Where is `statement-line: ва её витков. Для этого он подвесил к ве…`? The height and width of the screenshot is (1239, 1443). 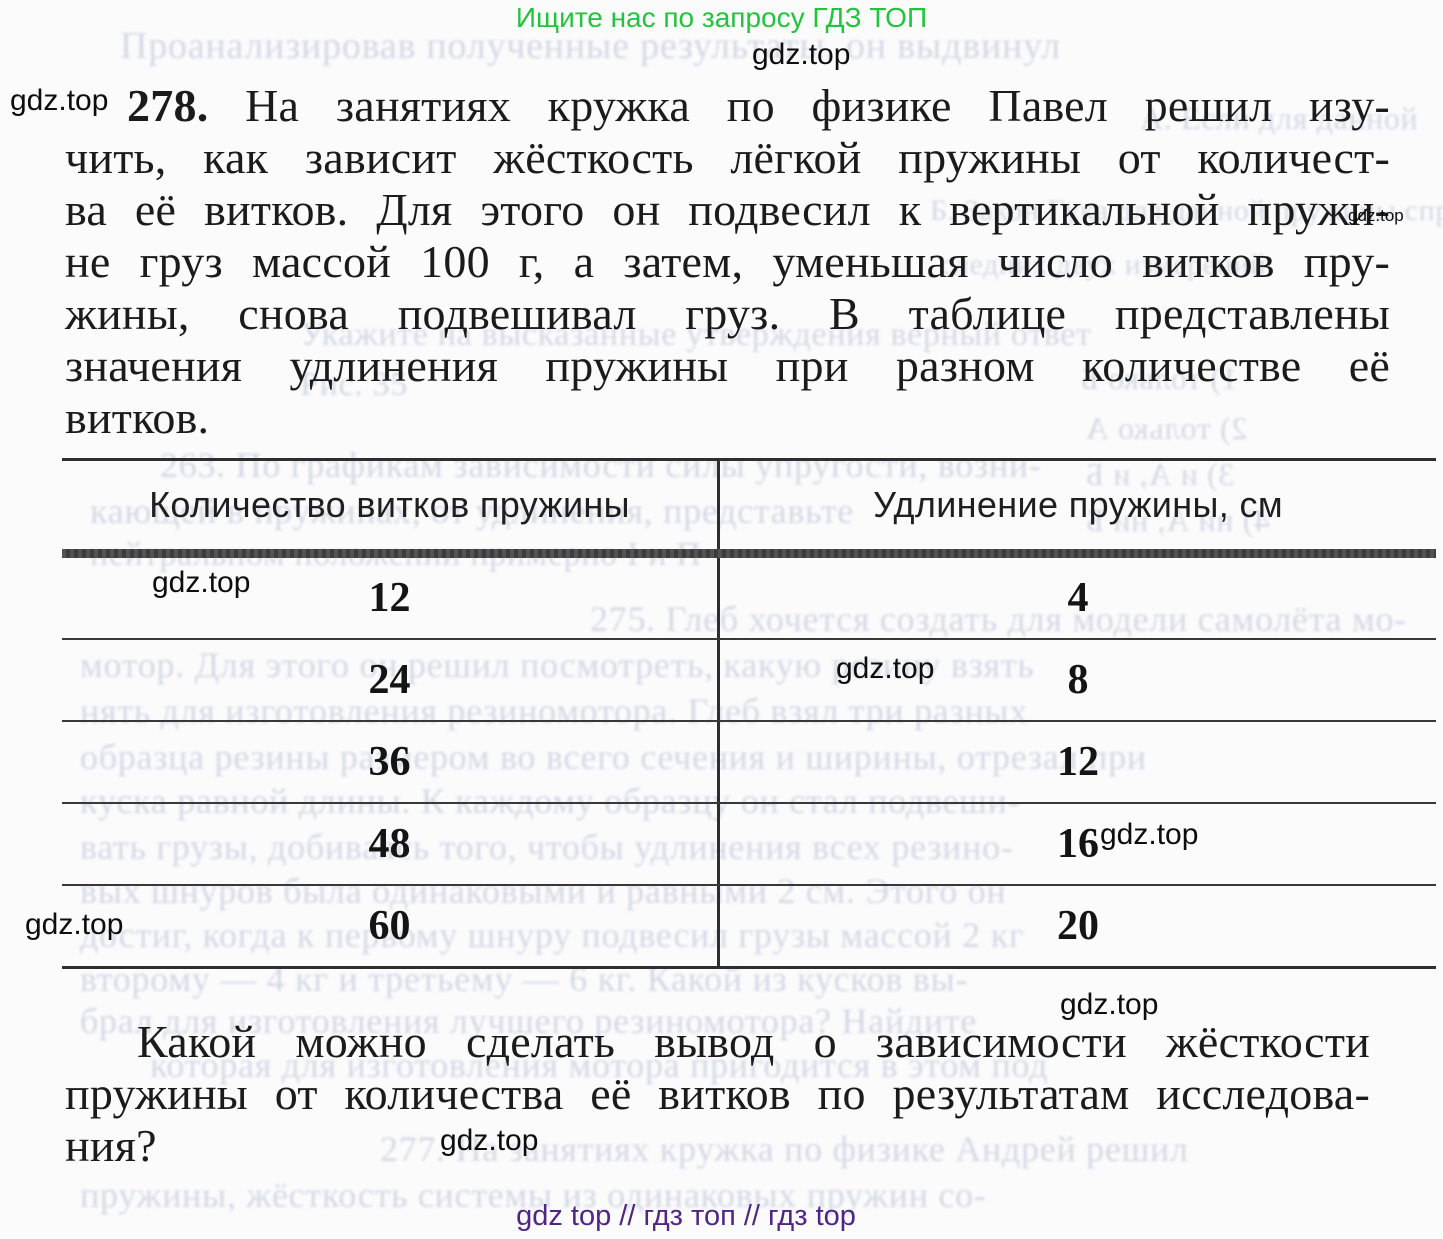 statement-line: ва её витков. Для этого он подвесил к ве… is located at coordinates (727, 209).